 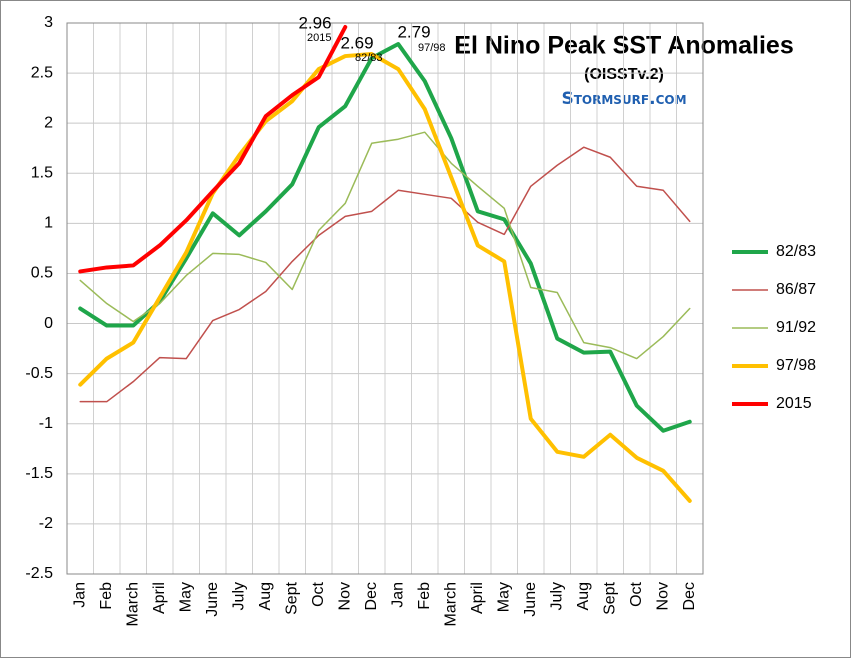 What do you see at coordinates (48, 223) in the screenshot?
I see `y-tick-label: 1` at bounding box center [48, 223].